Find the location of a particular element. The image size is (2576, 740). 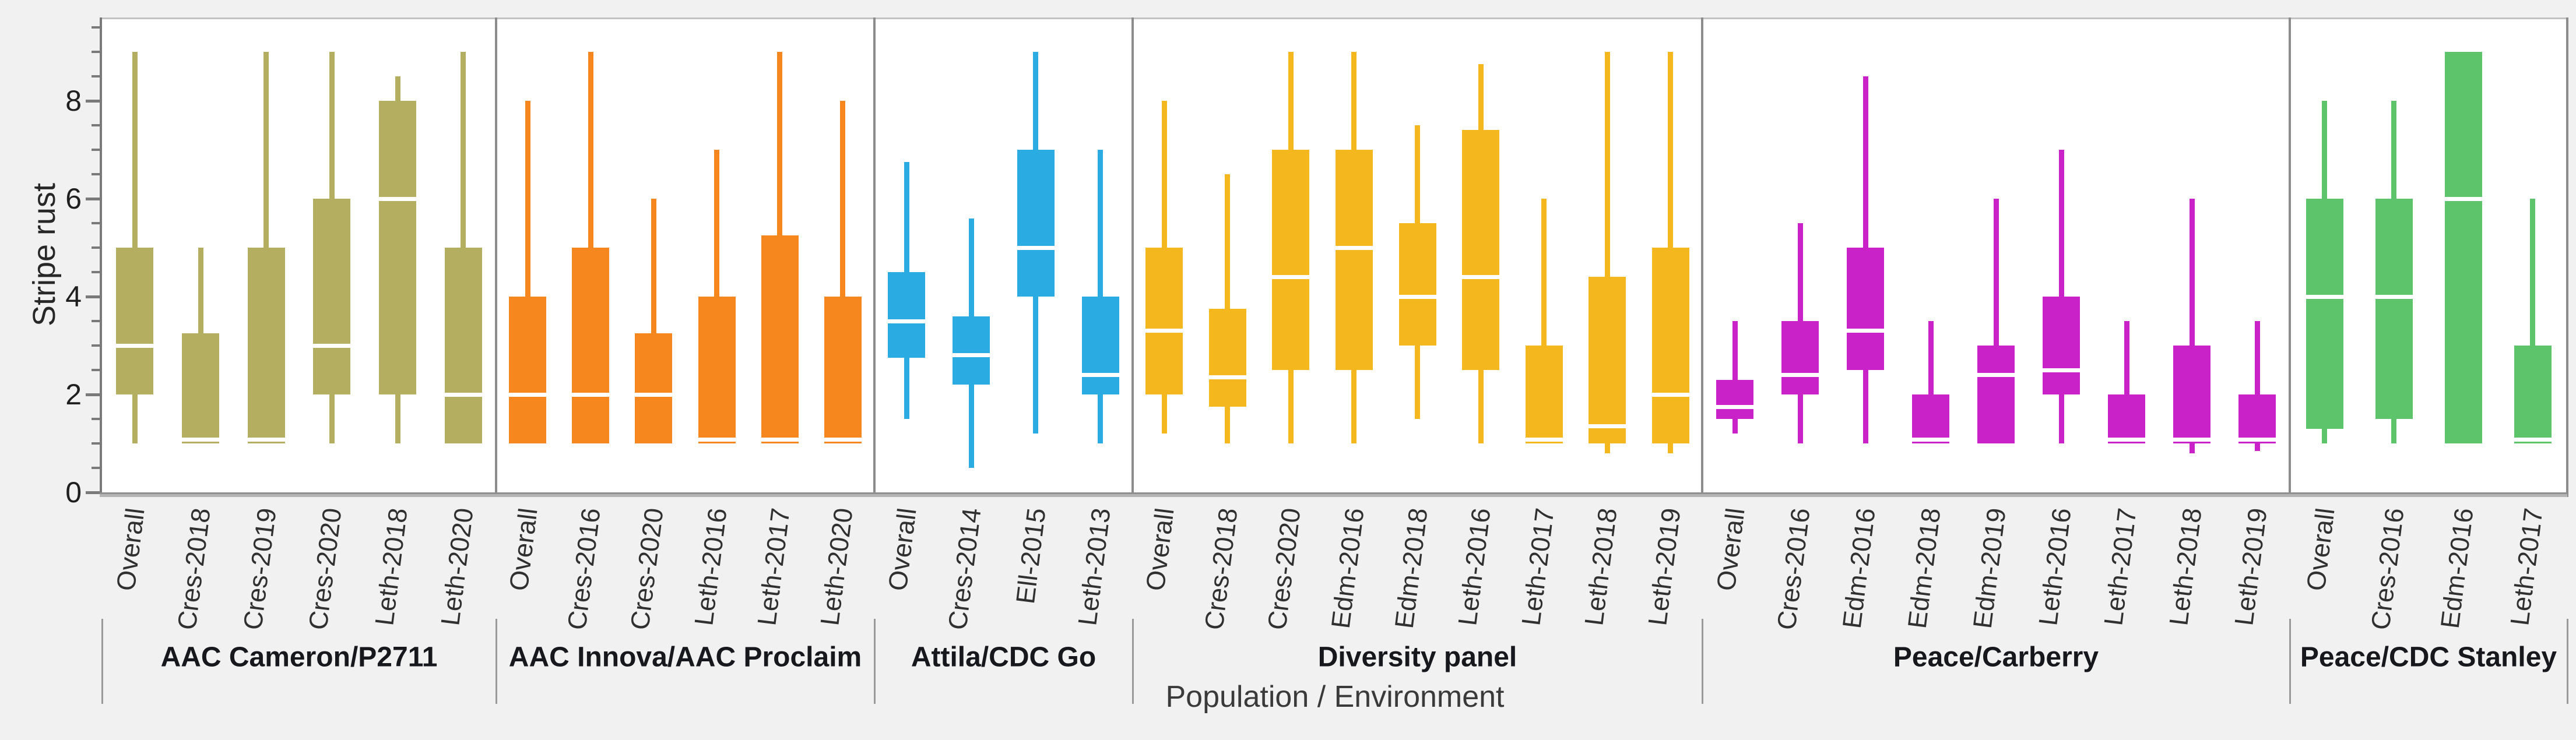

y-tick-label: 2 is located at coordinates (73, 394).